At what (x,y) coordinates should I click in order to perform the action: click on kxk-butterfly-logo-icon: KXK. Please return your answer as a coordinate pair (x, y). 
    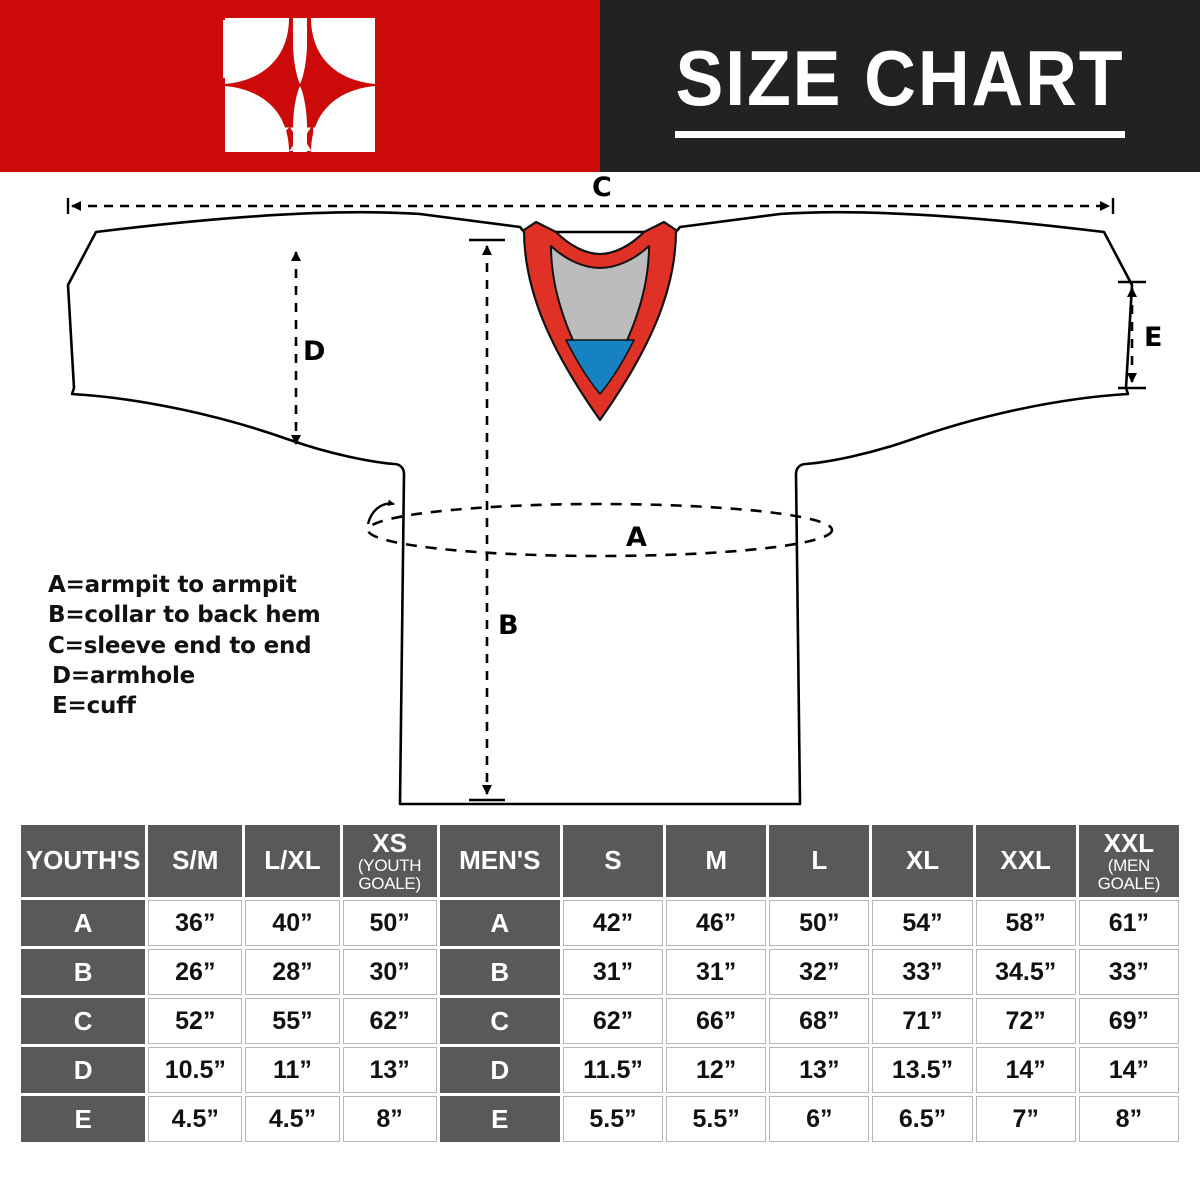
    Looking at the image, I should click on (300, 88).